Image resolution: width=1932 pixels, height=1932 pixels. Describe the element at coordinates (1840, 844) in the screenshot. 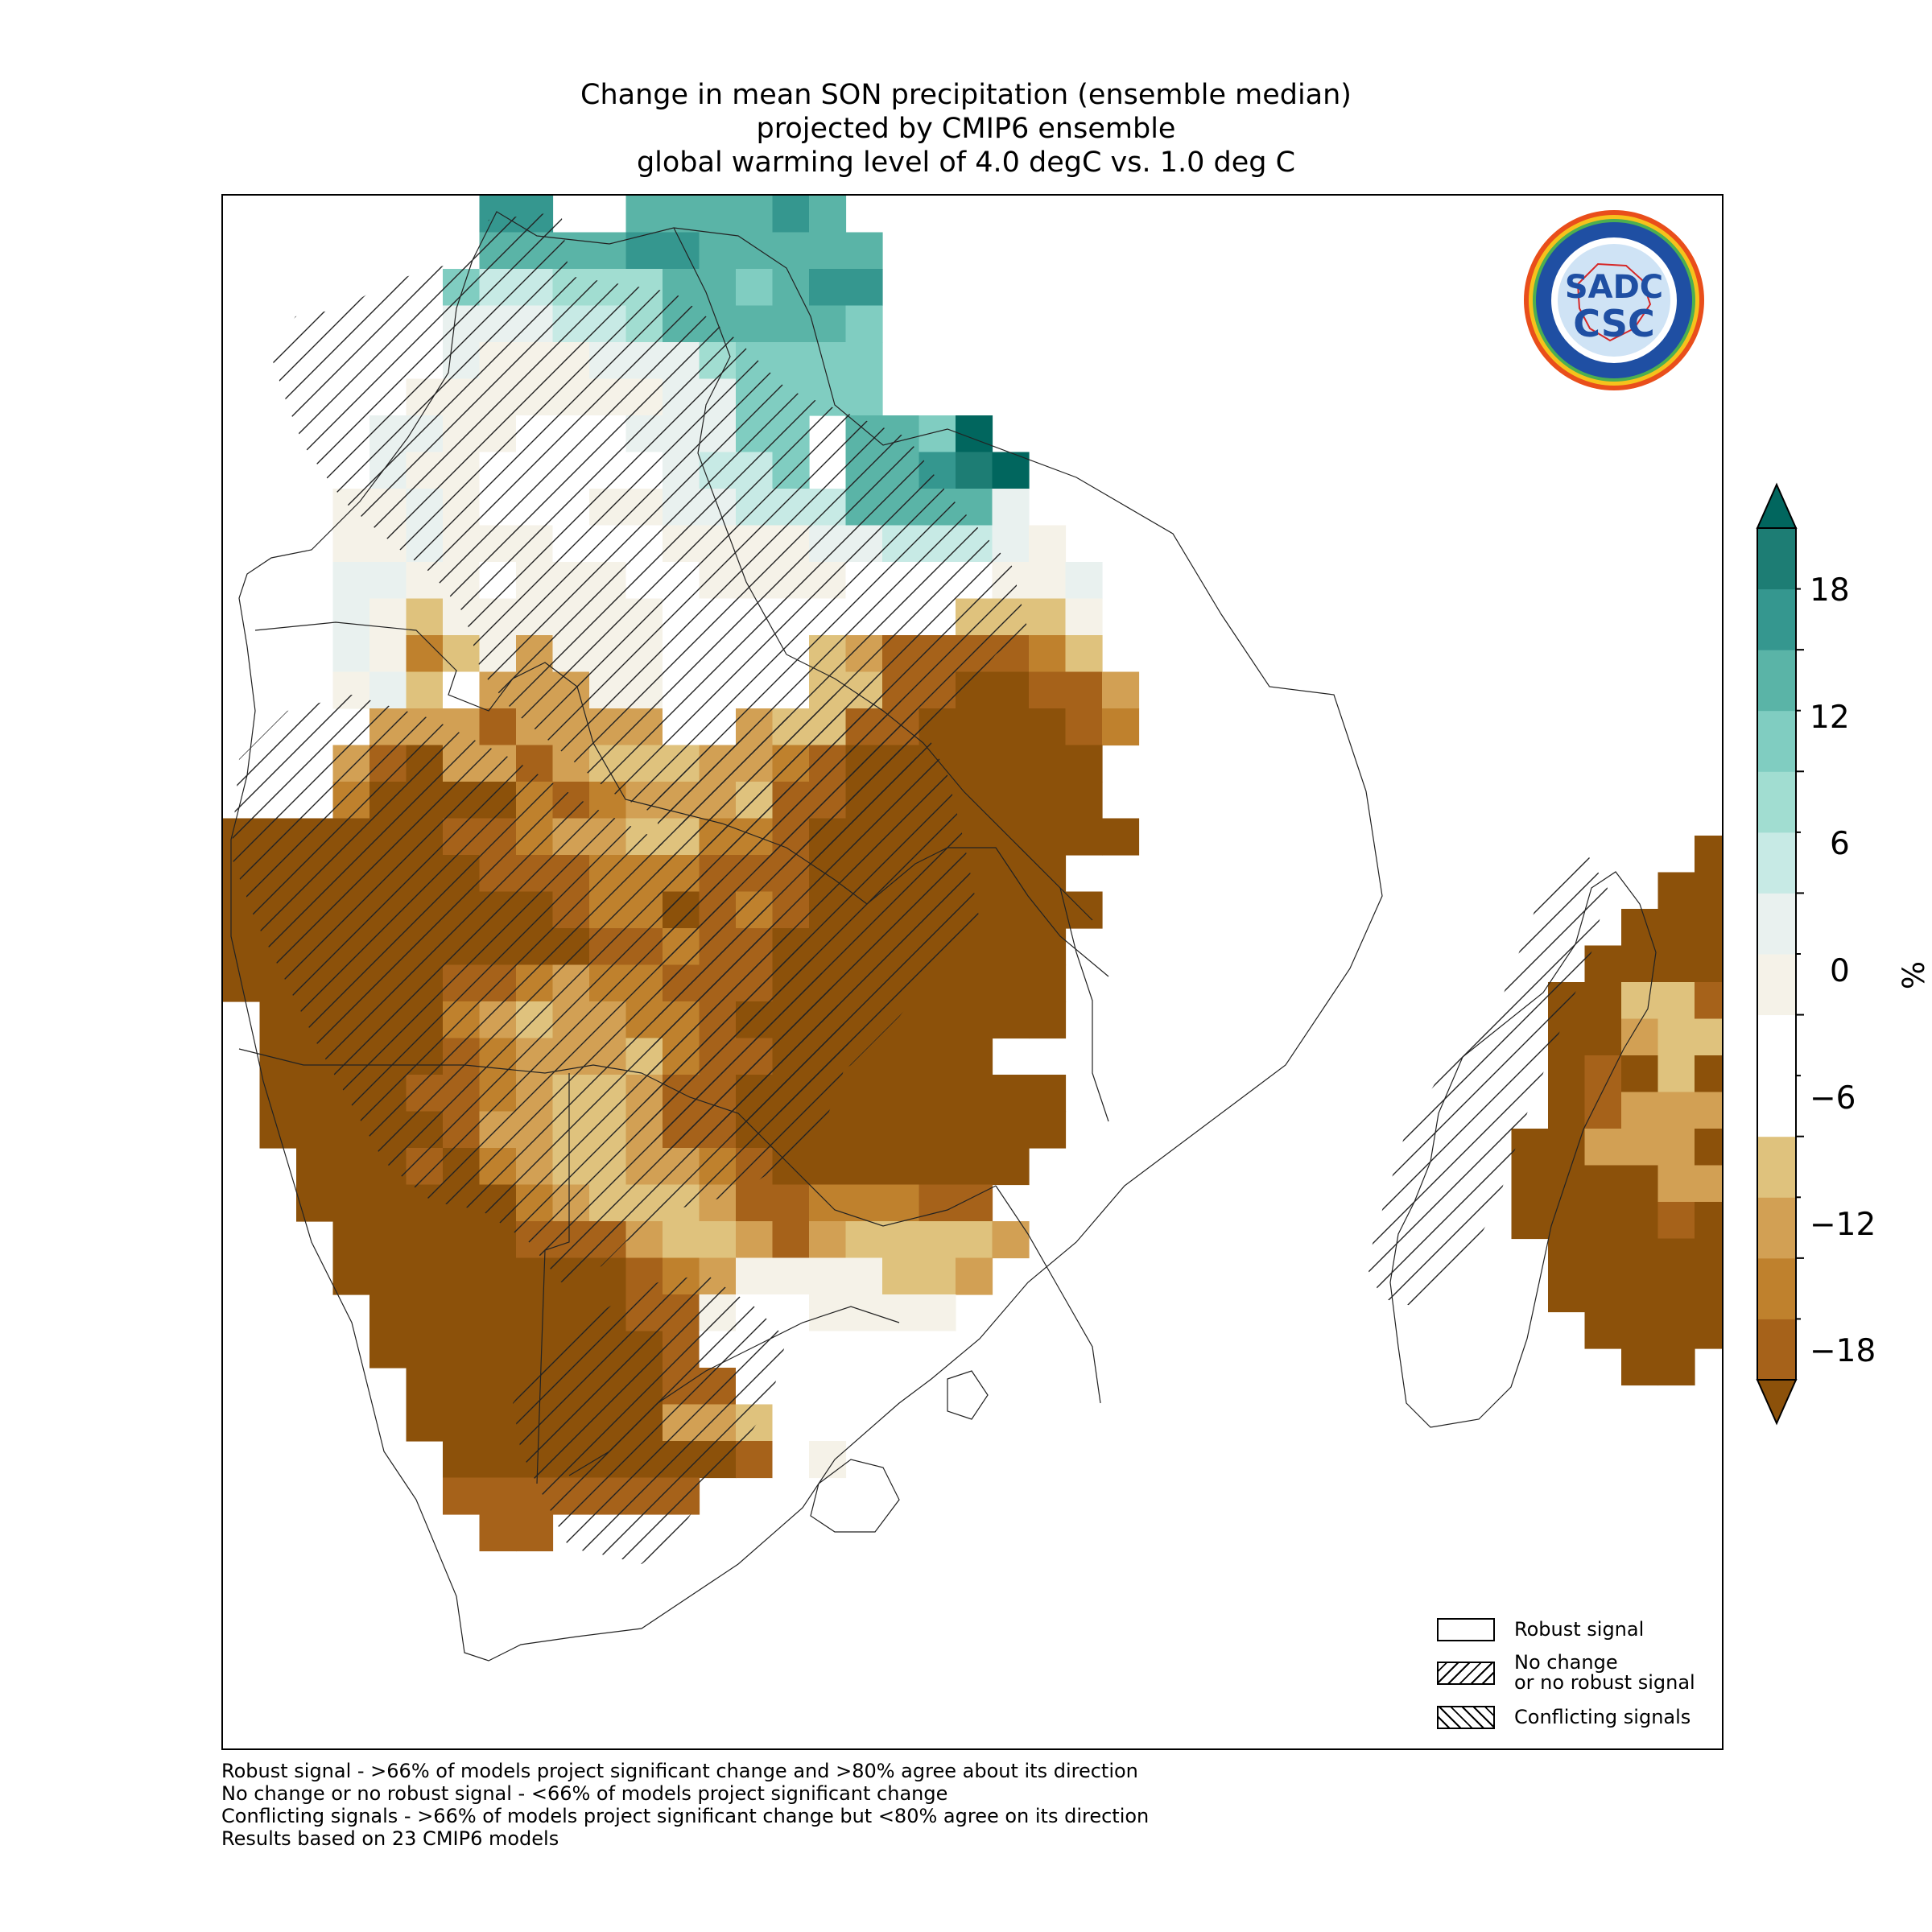

I see `colorbar-tick-6: 6` at that location.